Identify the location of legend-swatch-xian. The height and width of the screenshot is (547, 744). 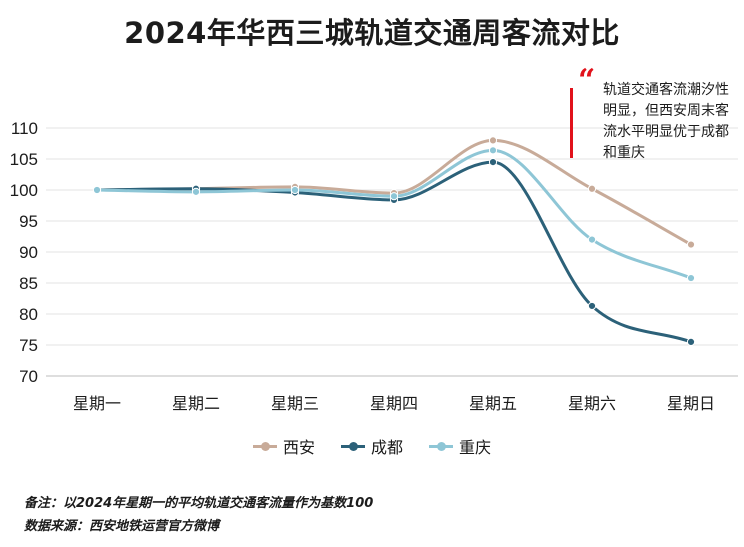
(264, 446).